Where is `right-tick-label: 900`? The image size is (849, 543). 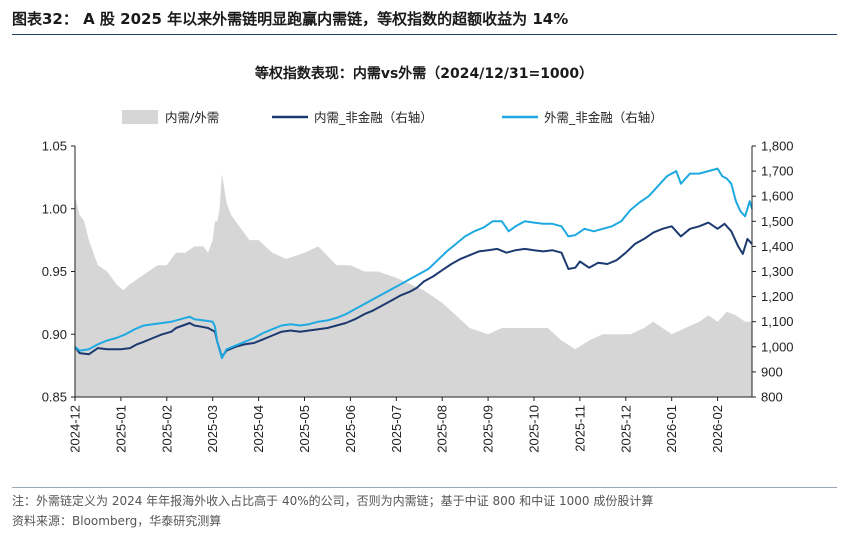 right-tick-label: 900 is located at coordinates (772, 371).